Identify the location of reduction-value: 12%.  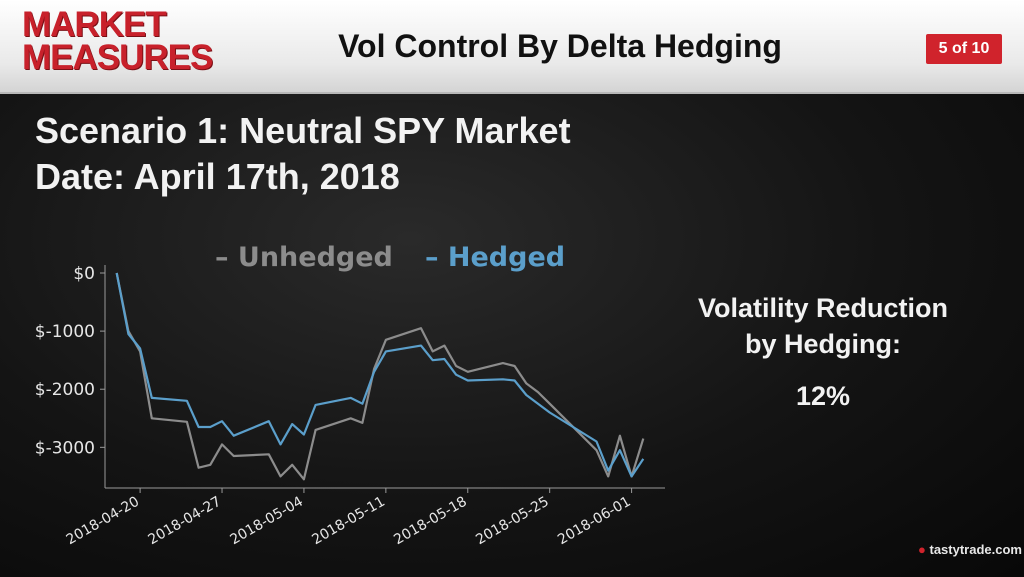
(823, 396).